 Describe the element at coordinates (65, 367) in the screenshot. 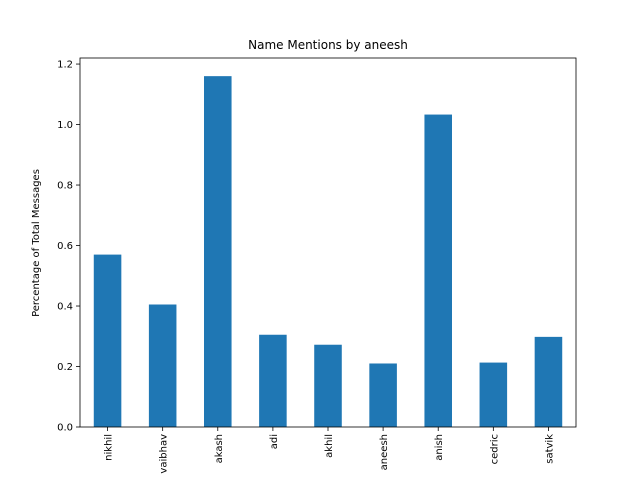

I see `y-tick-label: 0.2` at that location.